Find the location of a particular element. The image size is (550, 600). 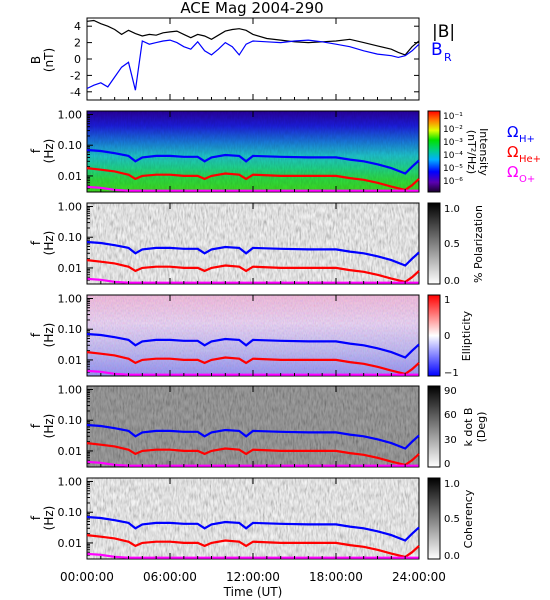

gyro-legend: Ω H+ Ω He+ Ω O+ is located at coordinates (524, 154).